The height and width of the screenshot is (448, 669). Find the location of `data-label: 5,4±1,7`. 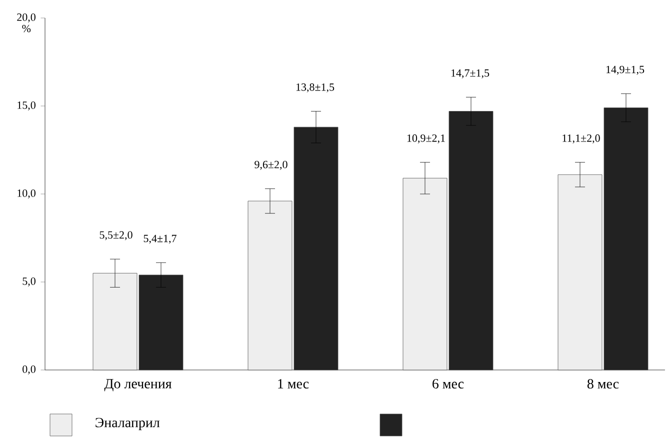

data-label: 5,4±1,7 is located at coordinates (160, 239).